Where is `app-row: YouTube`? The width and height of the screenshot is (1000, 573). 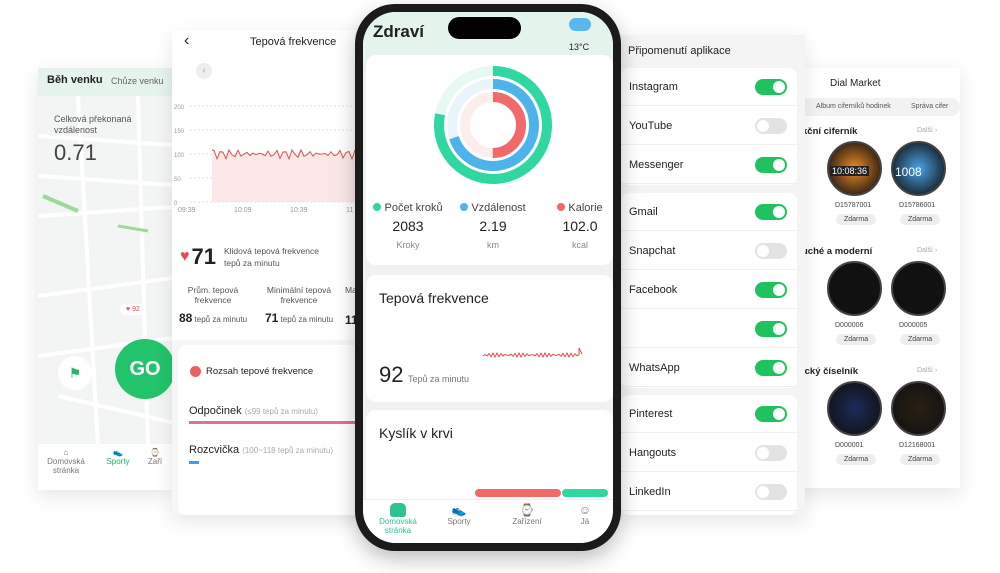
app-row: YouTube is located at coordinates (713, 126).